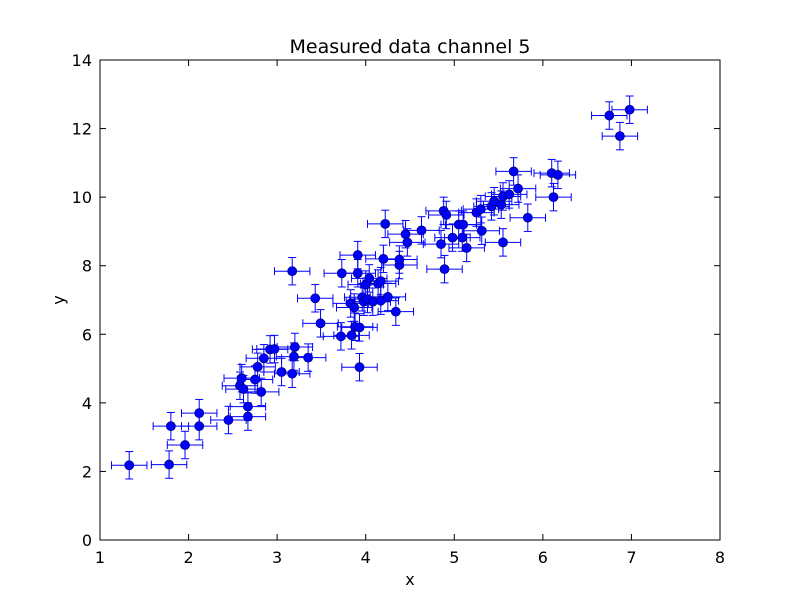 The width and height of the screenshot is (800, 600). I want to click on y-tick-label: 10, so click(82, 197).